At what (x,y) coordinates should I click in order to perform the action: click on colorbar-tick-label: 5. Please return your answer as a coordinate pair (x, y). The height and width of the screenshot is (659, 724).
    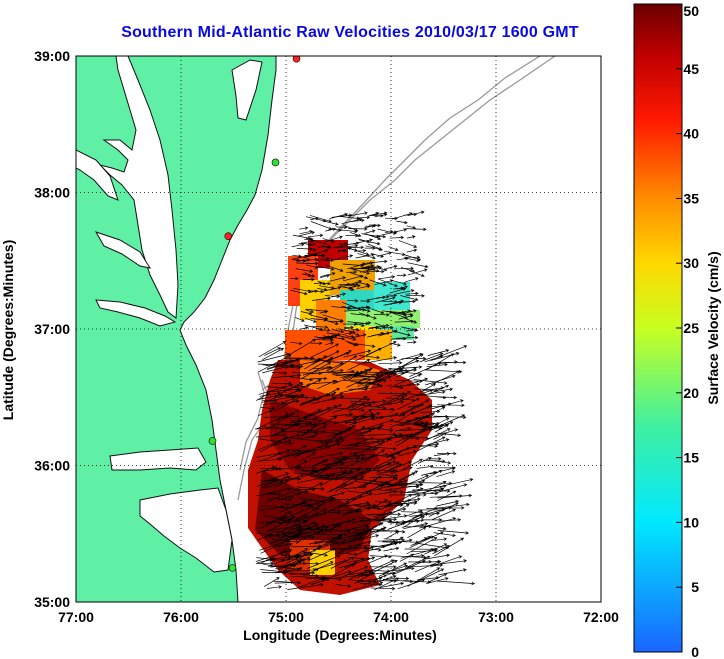
    Looking at the image, I should click on (695, 587).